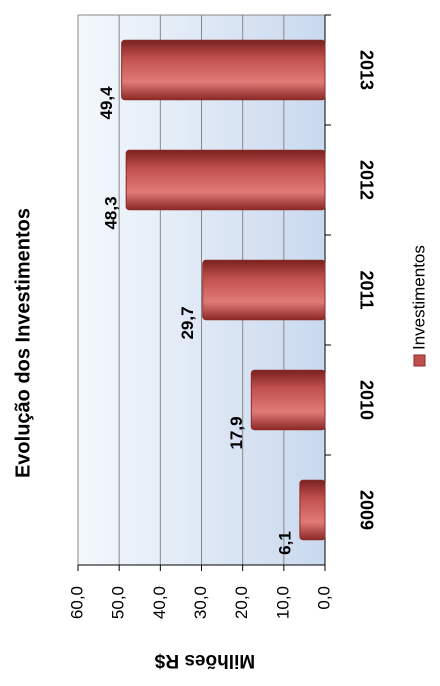 Image resolution: width=440 pixels, height=686 pixels. I want to click on chart-title: Evolução dos Investimentos, so click(23, 343).